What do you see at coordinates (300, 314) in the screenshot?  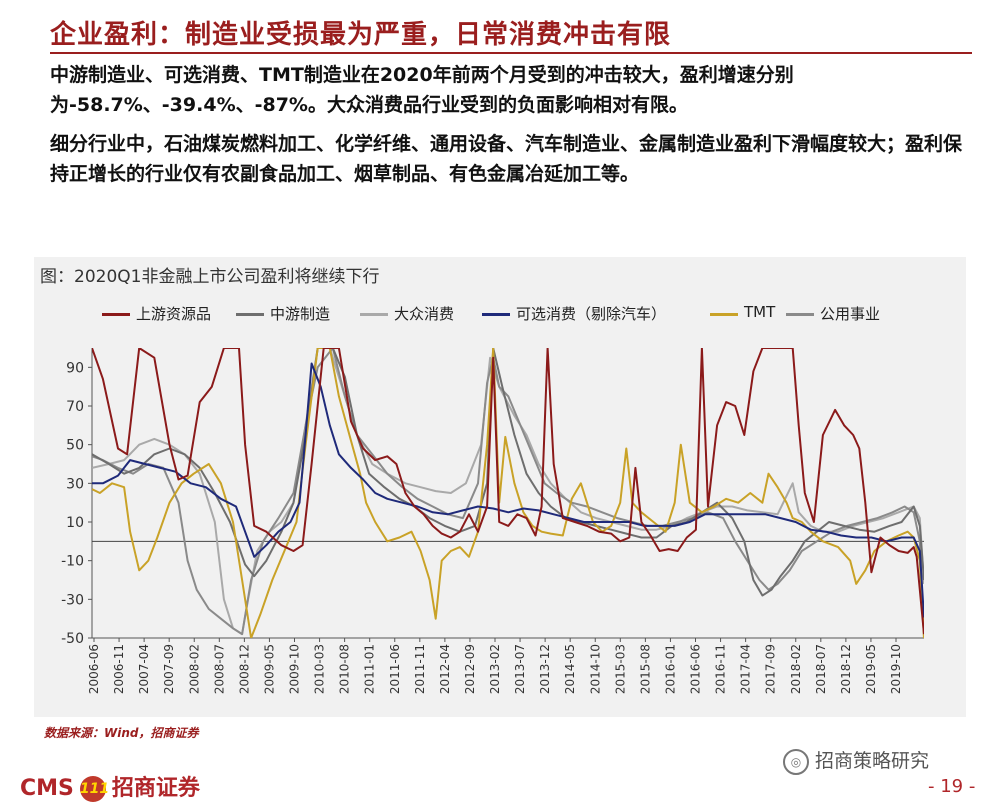 I see `legend-label: 中游制造` at bounding box center [300, 314].